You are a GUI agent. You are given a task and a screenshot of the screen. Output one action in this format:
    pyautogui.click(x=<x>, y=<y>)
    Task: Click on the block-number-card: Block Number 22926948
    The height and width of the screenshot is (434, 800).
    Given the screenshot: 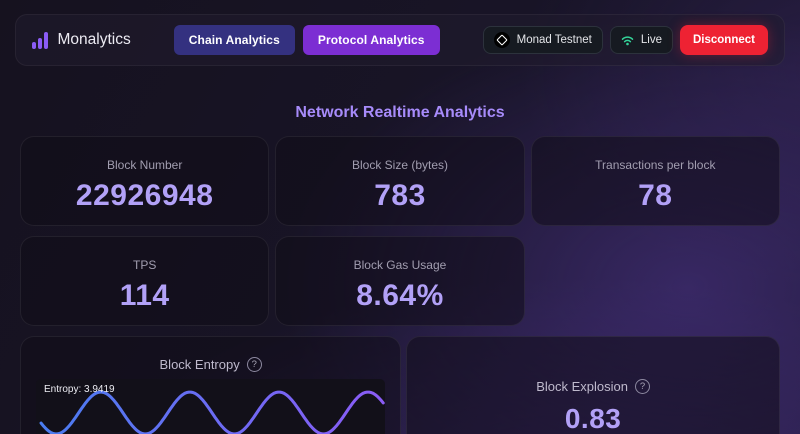 What is the action you would take?
    pyautogui.click(x=145, y=181)
    